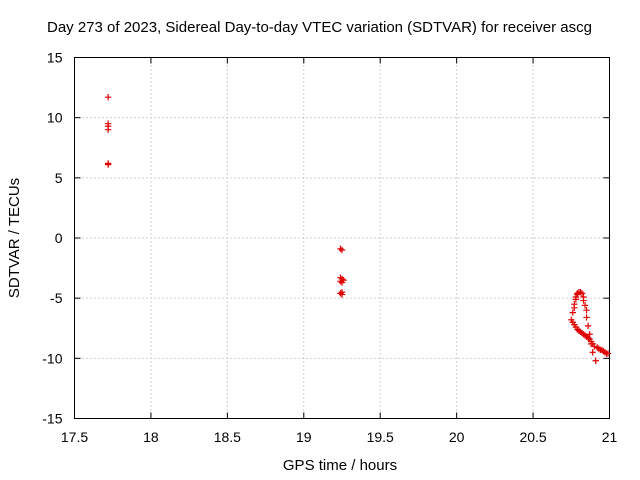 Image resolution: width=640 pixels, height=480 pixels. What do you see at coordinates (52, 419) in the screenshot?
I see `y-tick-label: -15` at bounding box center [52, 419].